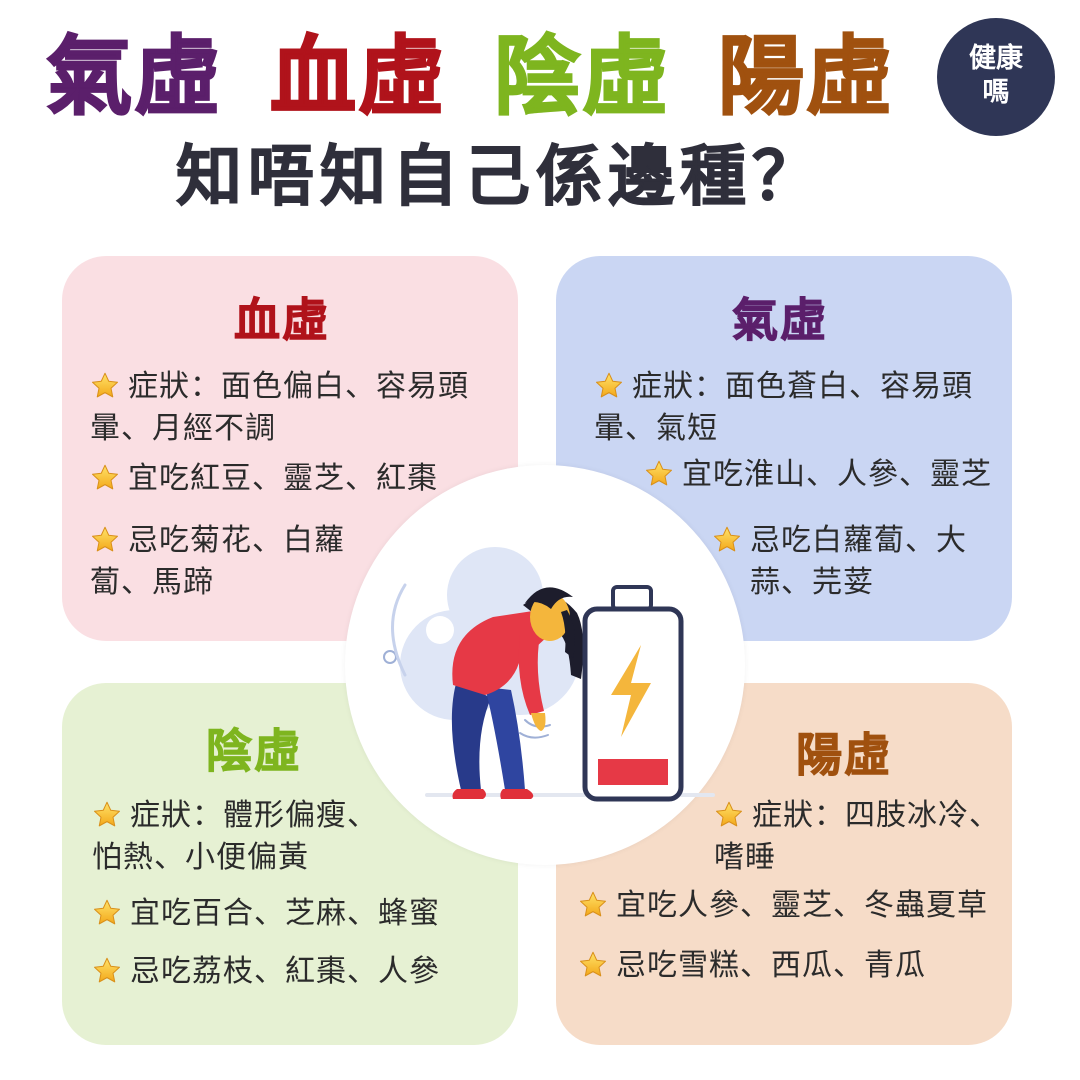 The image size is (1080, 1080). Describe the element at coordinates (839, 562) in the screenshot. I see `avoid-text: 忌吃白蘿蔔、大 蒜、芫荽` at that location.